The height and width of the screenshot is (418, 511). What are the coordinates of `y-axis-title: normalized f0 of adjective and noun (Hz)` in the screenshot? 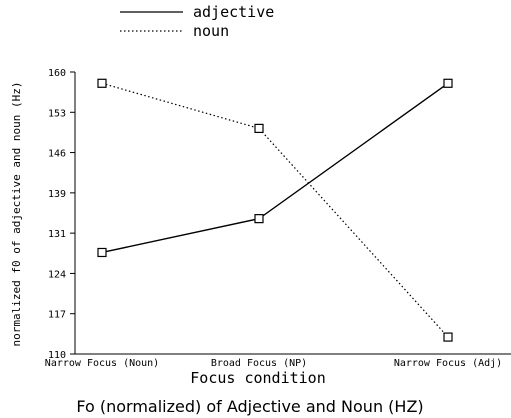 It's located at (16, 214).